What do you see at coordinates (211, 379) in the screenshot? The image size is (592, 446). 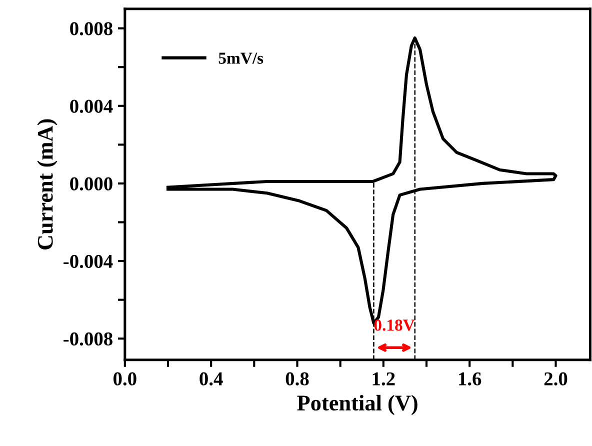 I see `x-tick-label: 0.4` at bounding box center [211, 379].